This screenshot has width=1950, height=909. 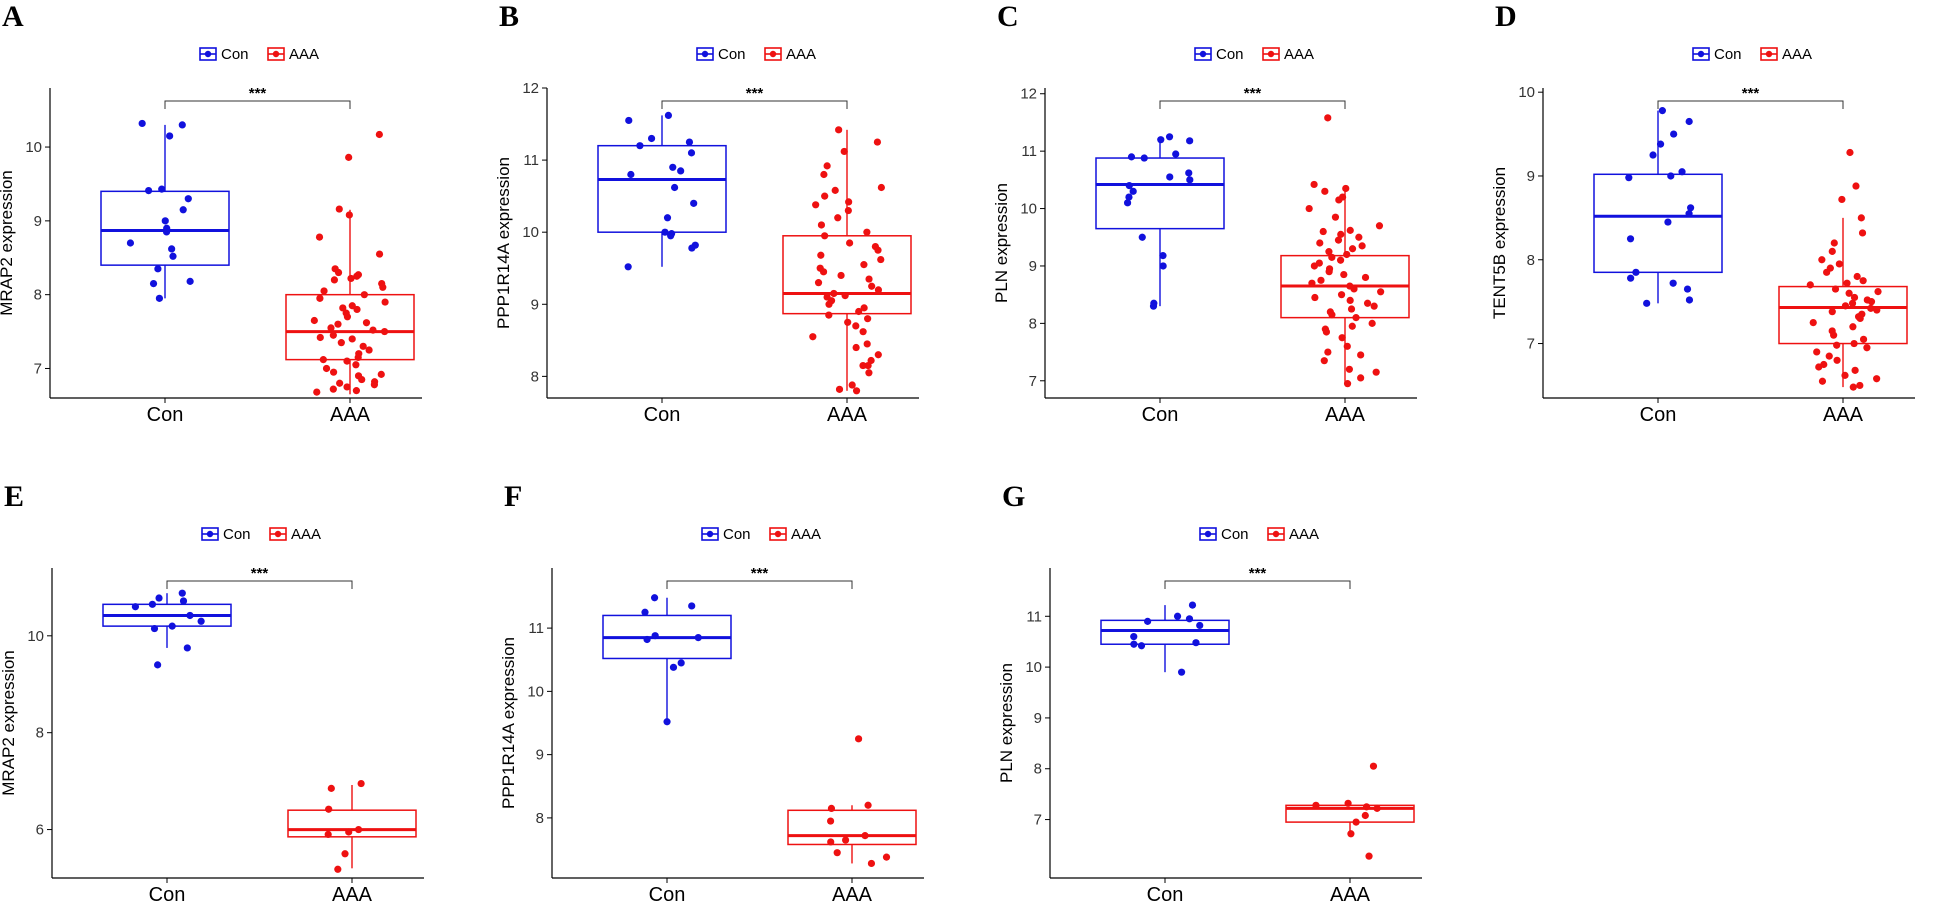 What do you see at coordinates (852, 827) in the screenshot?
I see `iqr-box` at bounding box center [852, 827].